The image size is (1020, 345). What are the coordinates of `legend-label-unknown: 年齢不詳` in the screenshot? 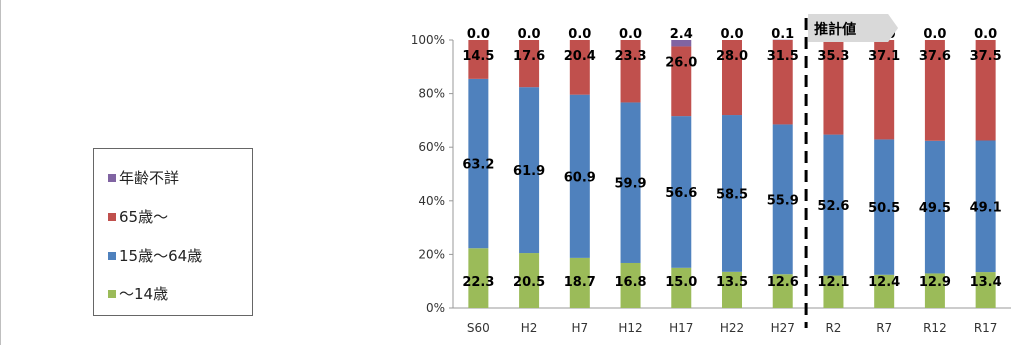 It's located at (149, 178).